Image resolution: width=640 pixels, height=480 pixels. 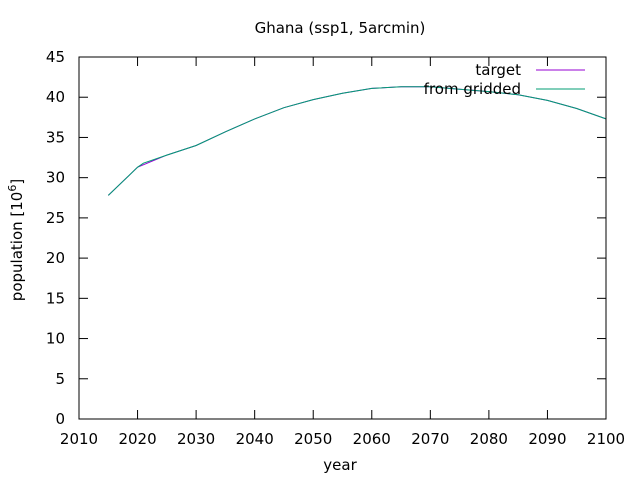 What do you see at coordinates (372, 439) in the screenshot?
I see `x-tick-label: 2060` at bounding box center [372, 439].